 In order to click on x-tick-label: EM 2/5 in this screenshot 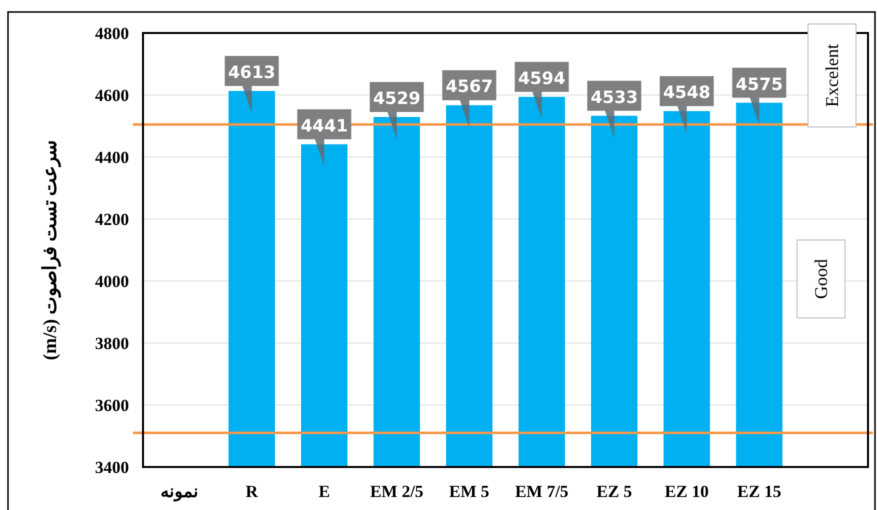, I will do `click(397, 491)`.